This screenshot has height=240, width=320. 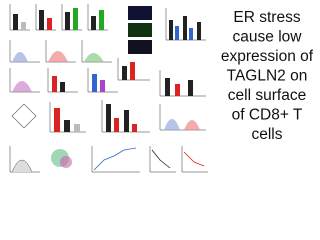 I want to click on title-line: cells, so click(x=266, y=134).